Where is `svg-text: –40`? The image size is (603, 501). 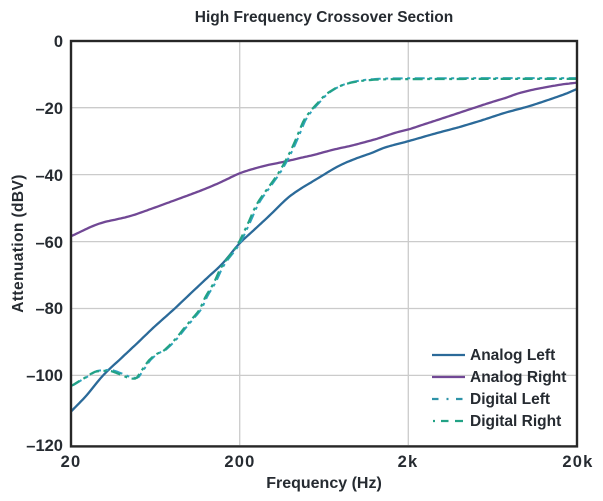
svg-text: –40 is located at coordinates (49, 176).